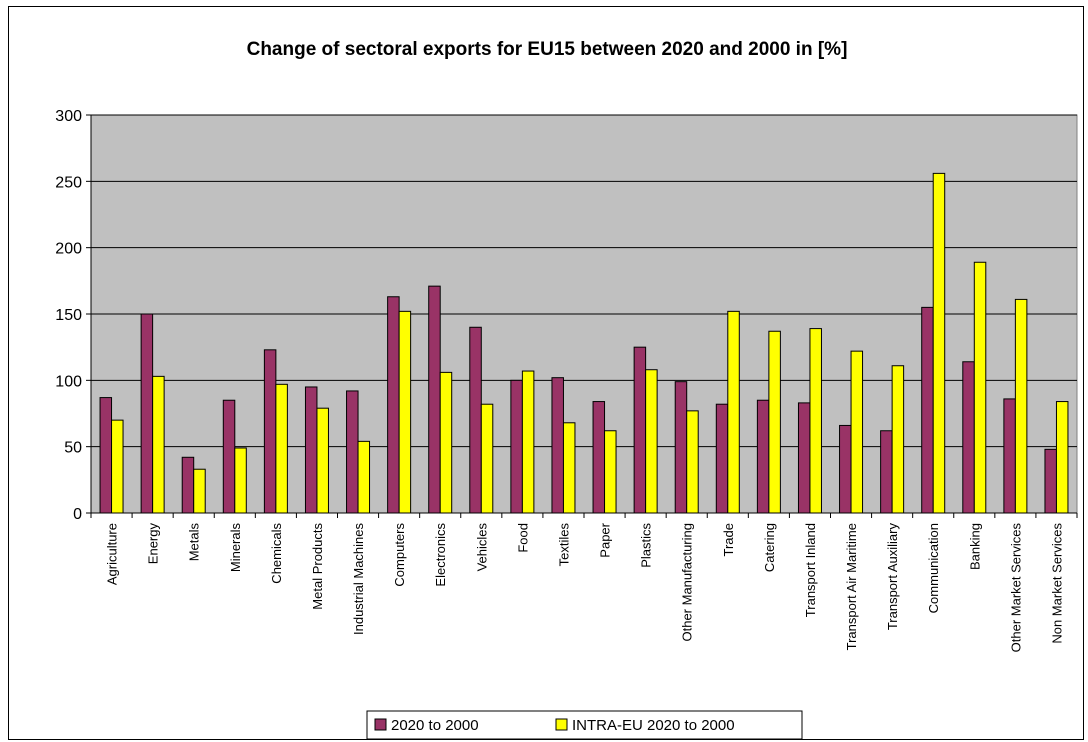  What do you see at coordinates (810, 570) in the screenshot?
I see `x-tick-label: Transport Inland` at bounding box center [810, 570].